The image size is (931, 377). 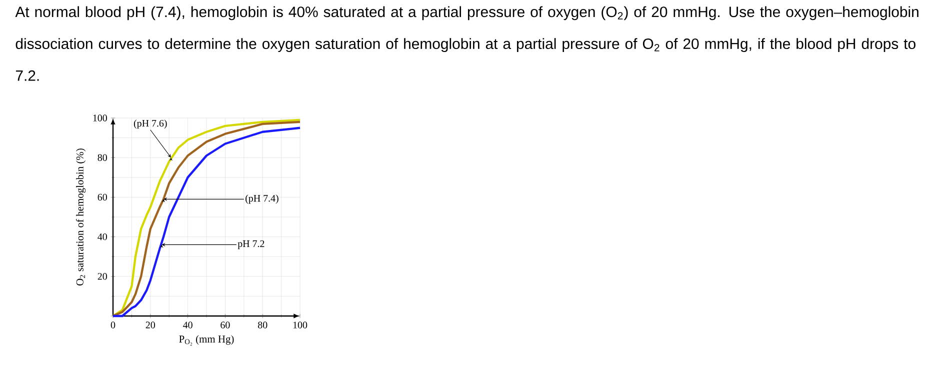 I want to click on x-tick-label: 40, so click(x=187, y=325).